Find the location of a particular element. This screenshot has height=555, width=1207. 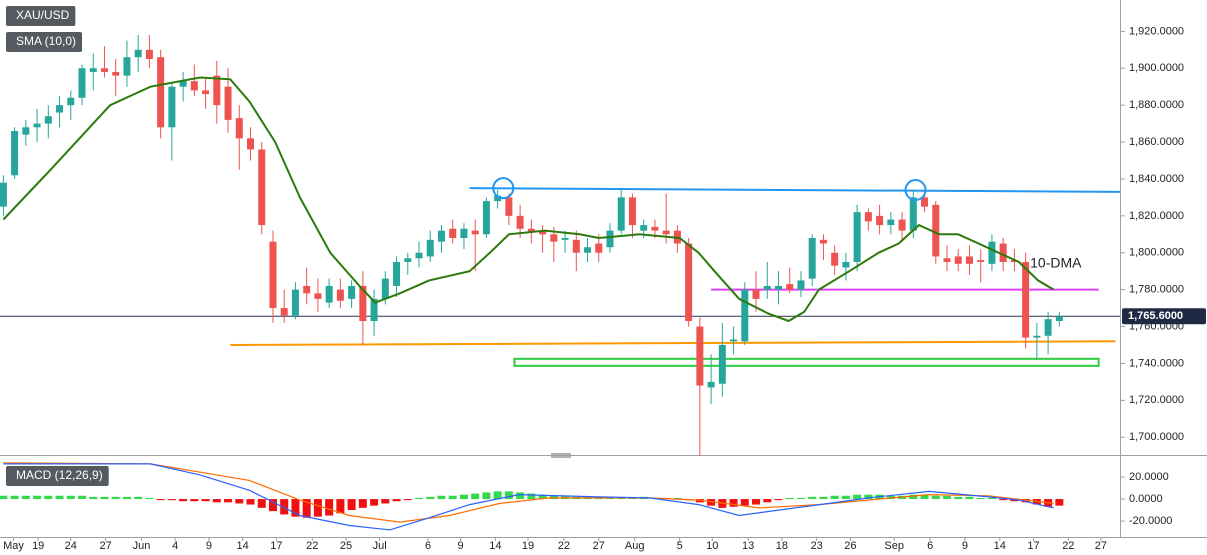

x-tick-label: Sep is located at coordinates (894, 546).